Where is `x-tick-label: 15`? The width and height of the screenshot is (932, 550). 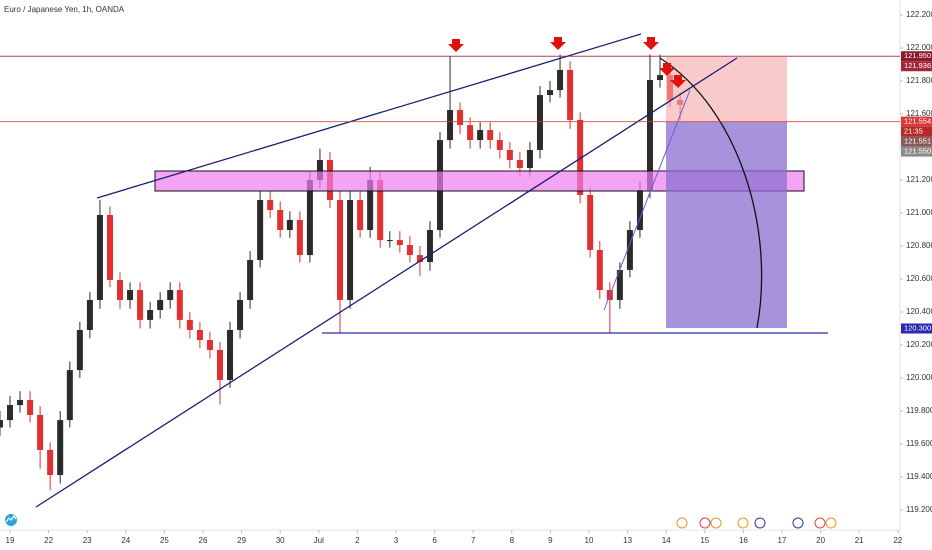 x-tick-label: 15 is located at coordinates (704, 540).